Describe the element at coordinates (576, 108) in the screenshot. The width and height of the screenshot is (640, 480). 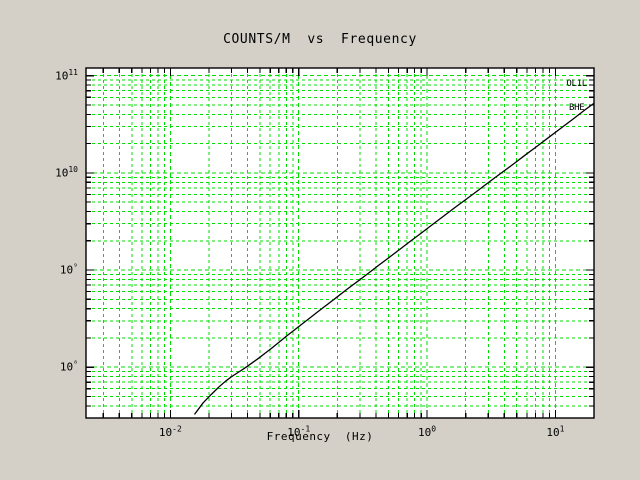
I see `annotation-line-2: BHE` at that location.